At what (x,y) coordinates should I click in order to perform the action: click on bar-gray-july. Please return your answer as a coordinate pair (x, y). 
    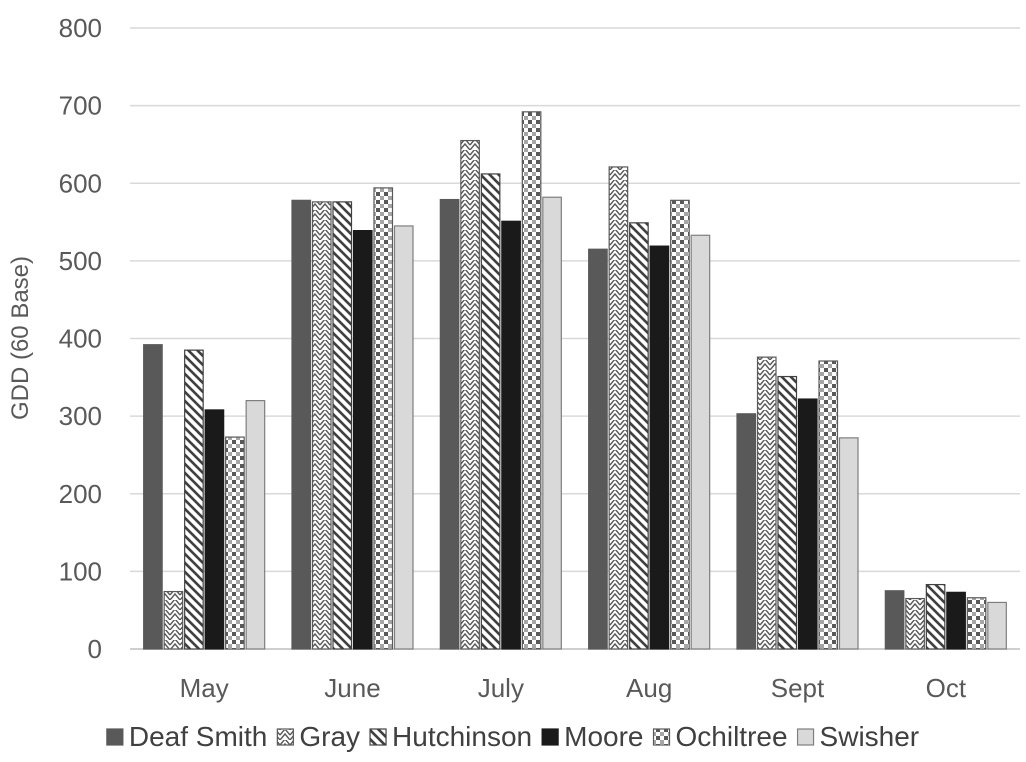
    Looking at the image, I should click on (470, 394).